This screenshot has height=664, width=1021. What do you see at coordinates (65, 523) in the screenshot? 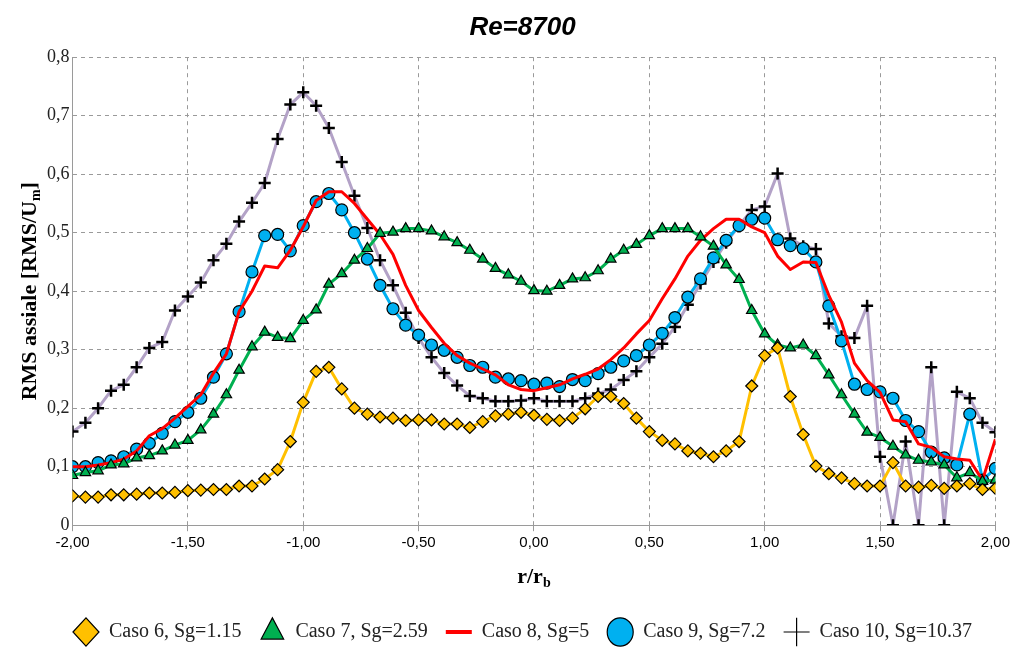
I see `y-tick-label: 0` at bounding box center [65, 523].